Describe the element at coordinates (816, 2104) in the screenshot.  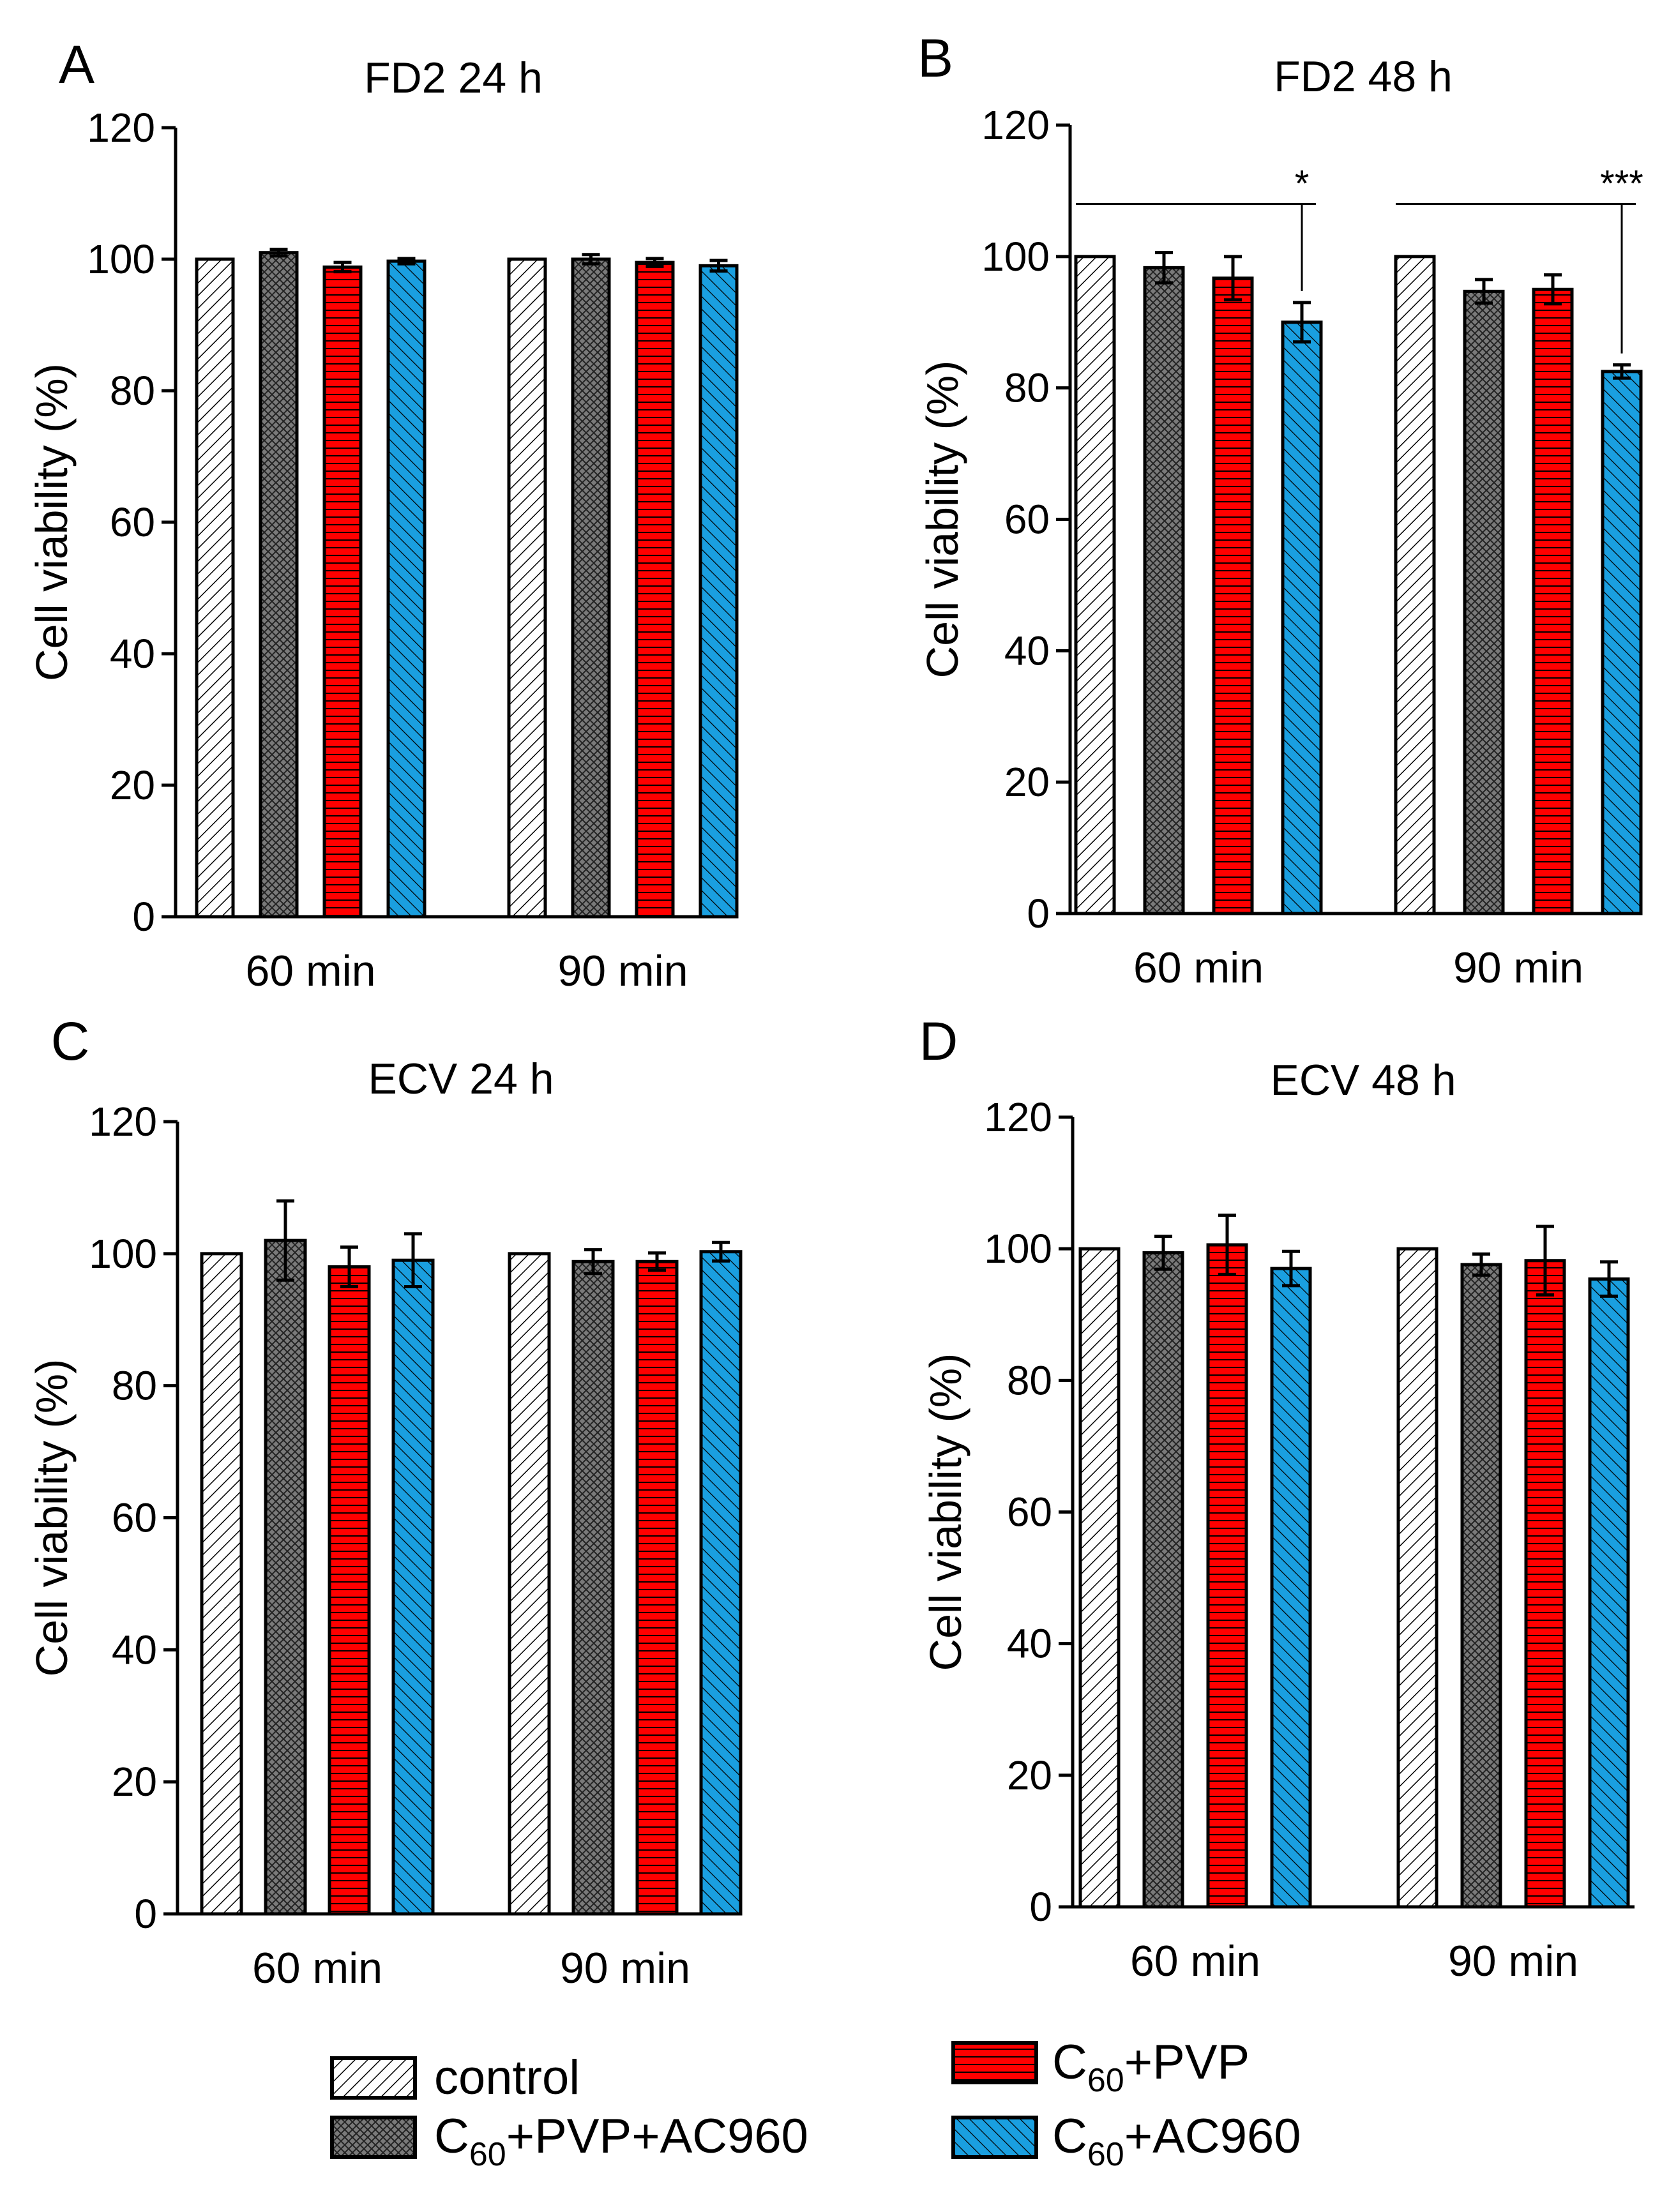
I see `legend: control C60+PVP+AC960 C60+PVP C60+AC960` at that location.